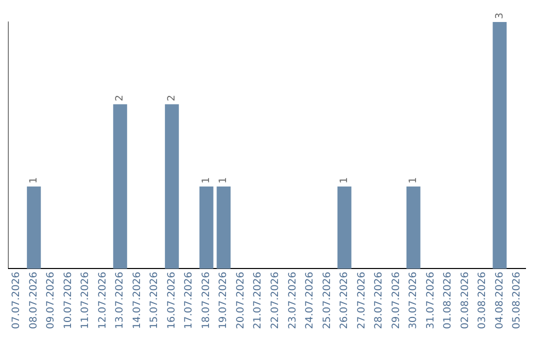 The height and width of the screenshot is (340, 540). I want to click on x-tick-label: 23.07.2026, so click(292, 301).